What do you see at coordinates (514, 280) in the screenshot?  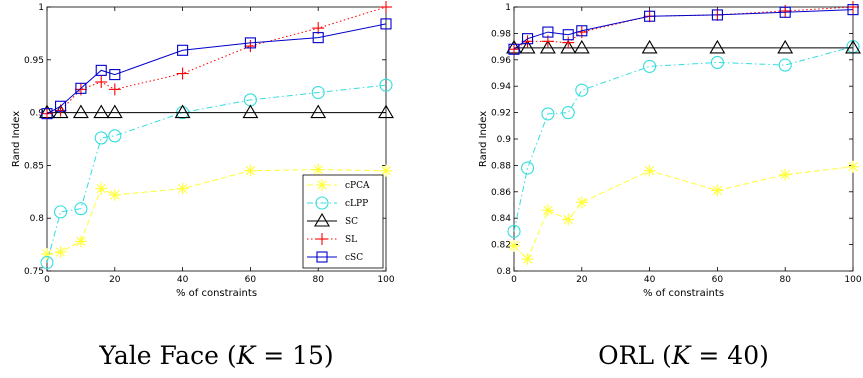 I see `x-tick-label: 0` at bounding box center [514, 280].